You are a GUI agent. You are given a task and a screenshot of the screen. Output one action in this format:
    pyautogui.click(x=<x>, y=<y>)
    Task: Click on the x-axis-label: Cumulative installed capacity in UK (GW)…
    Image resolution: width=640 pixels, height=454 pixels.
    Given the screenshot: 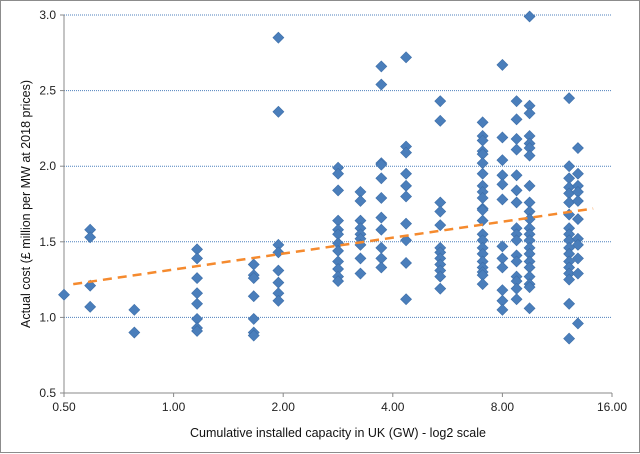 What is the action you would take?
    pyautogui.click(x=338, y=433)
    